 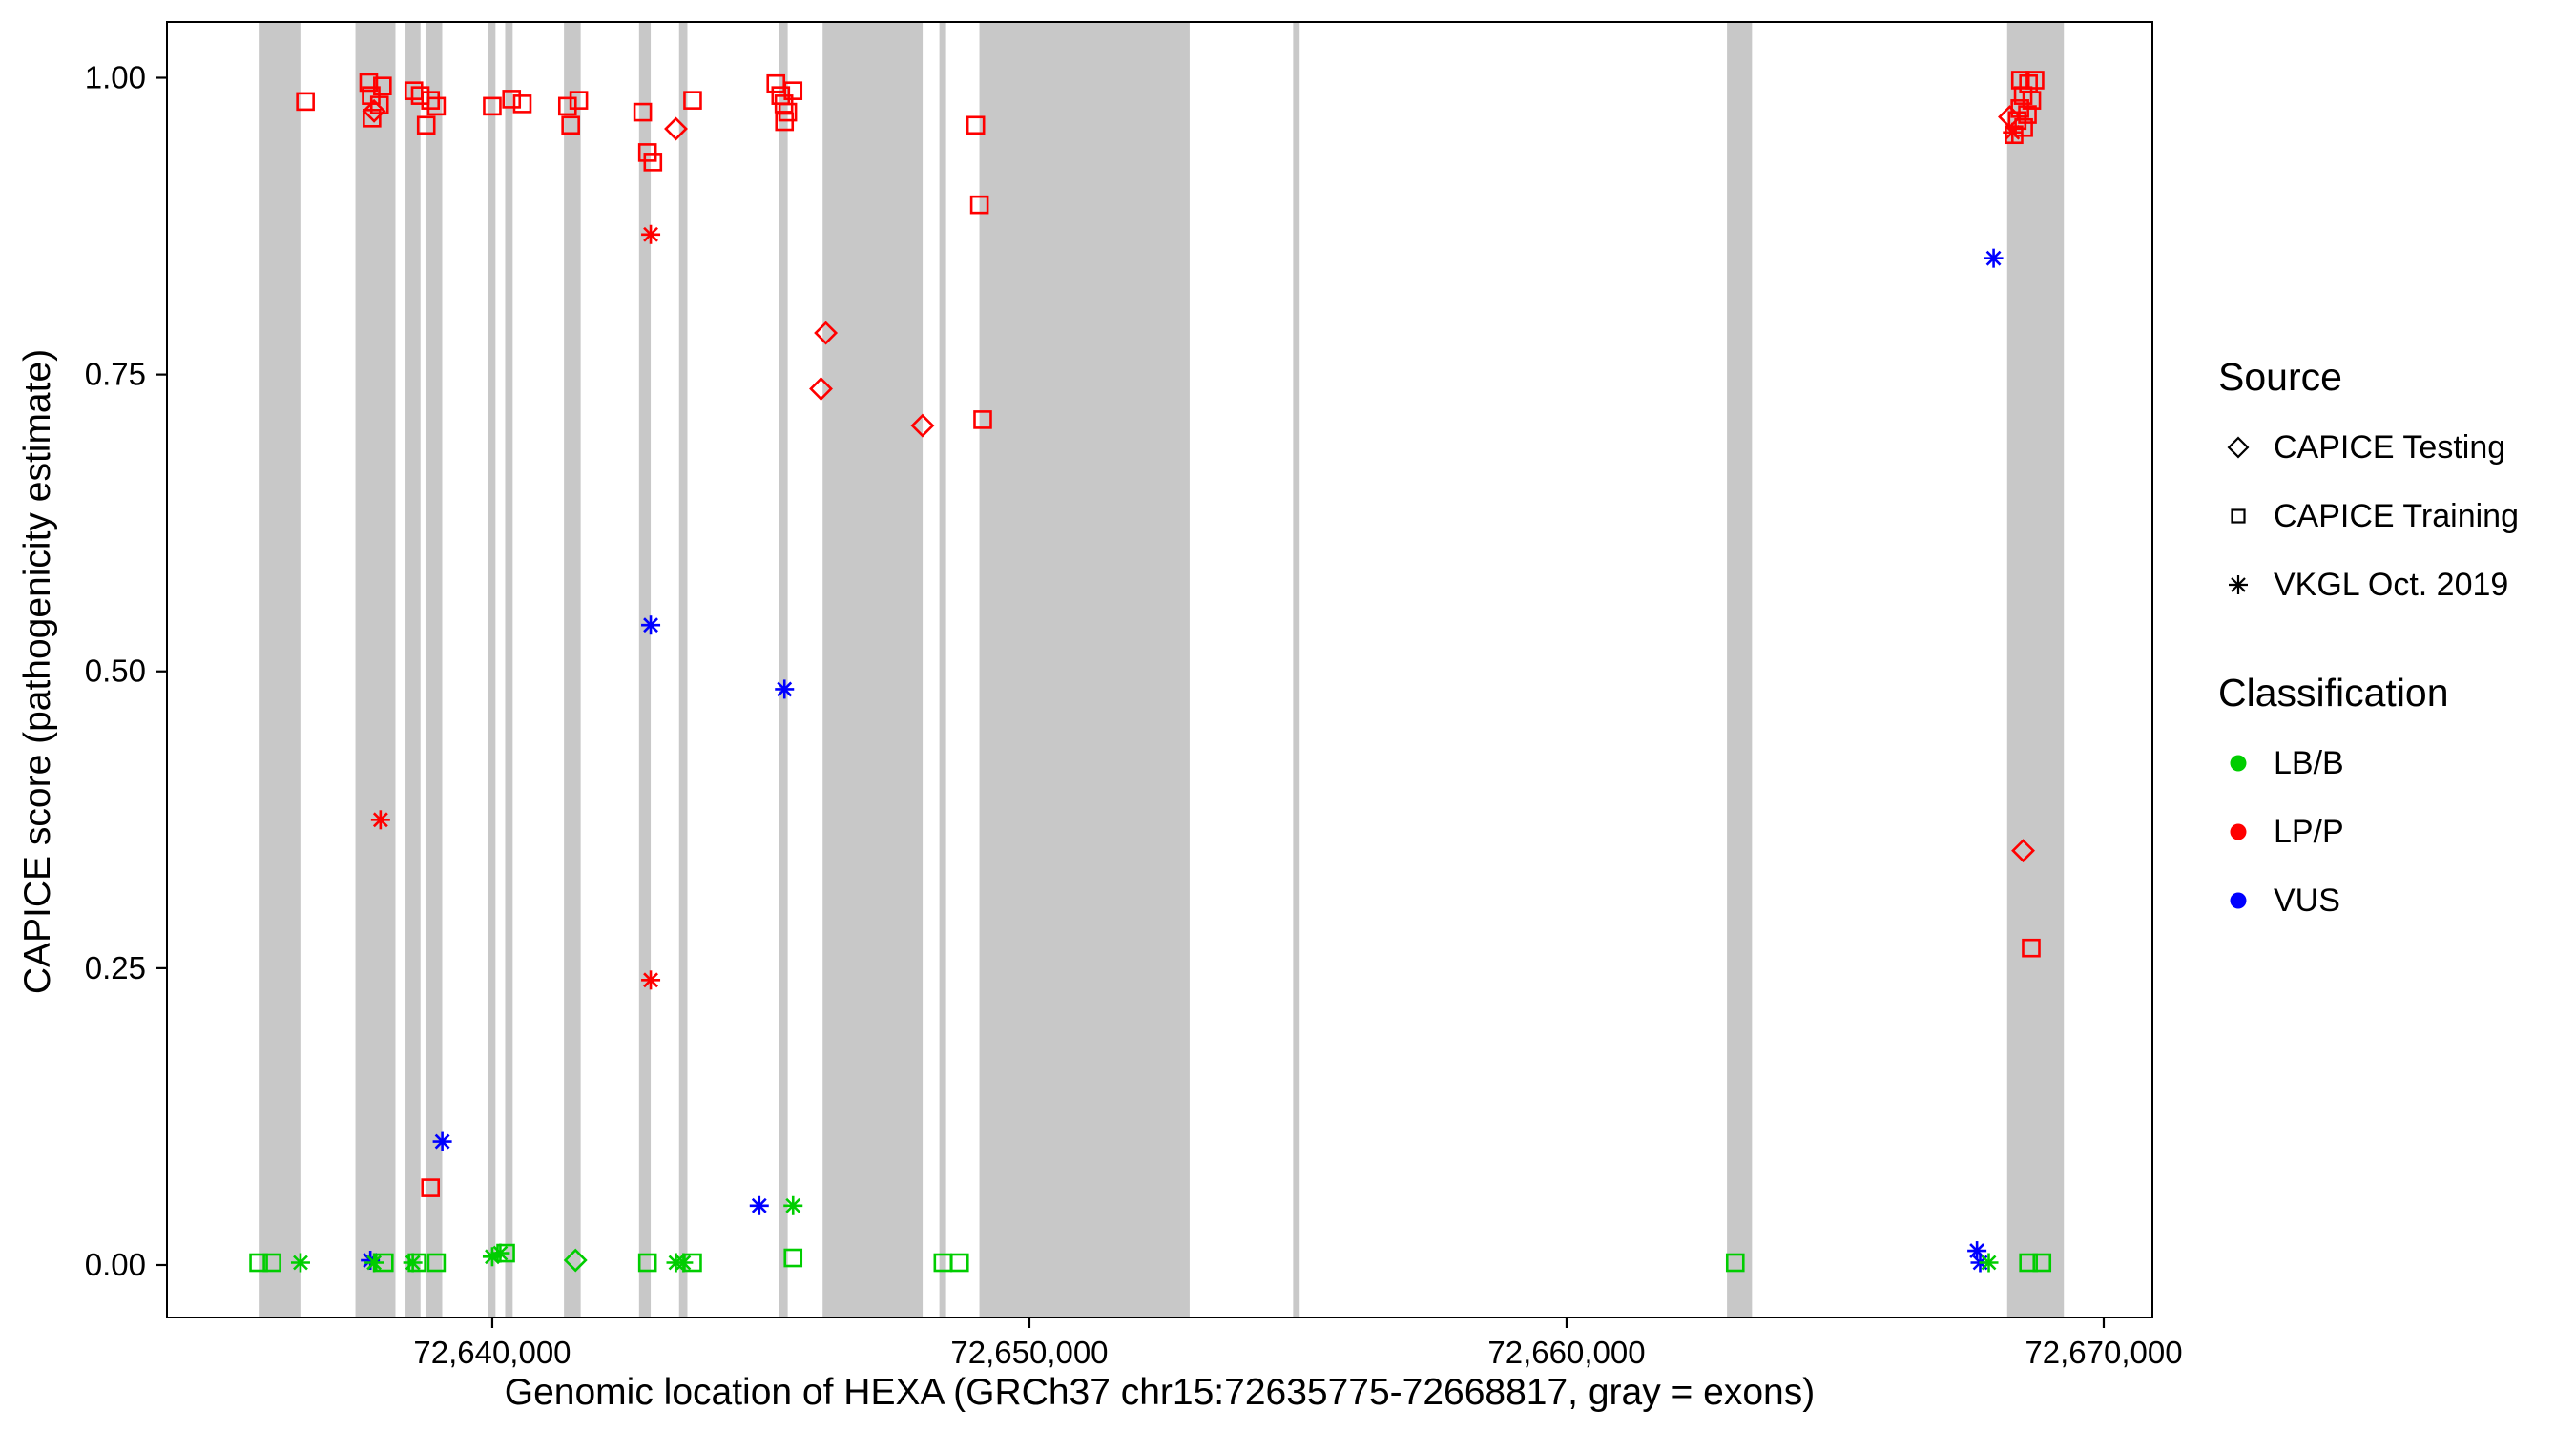 I want to click on legend-item-lbb: LB/B, so click(x=2394, y=763).